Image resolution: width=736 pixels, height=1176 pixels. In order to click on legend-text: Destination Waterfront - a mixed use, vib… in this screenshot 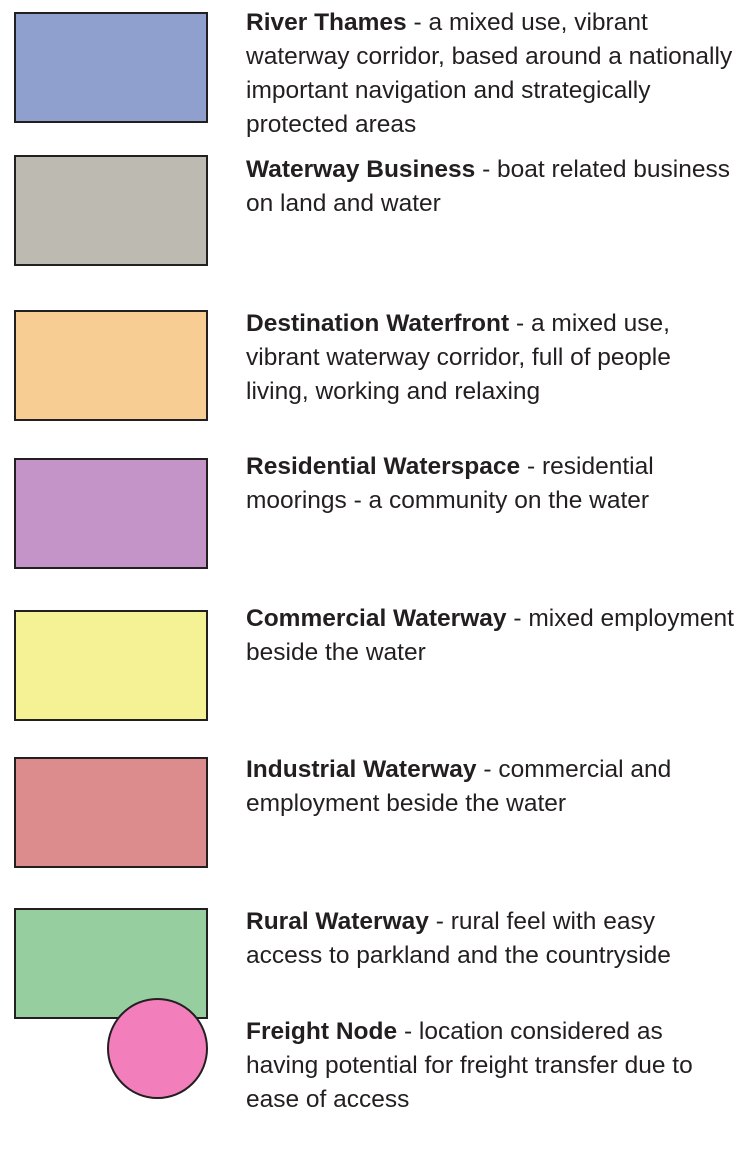, I will do `click(491, 358)`.